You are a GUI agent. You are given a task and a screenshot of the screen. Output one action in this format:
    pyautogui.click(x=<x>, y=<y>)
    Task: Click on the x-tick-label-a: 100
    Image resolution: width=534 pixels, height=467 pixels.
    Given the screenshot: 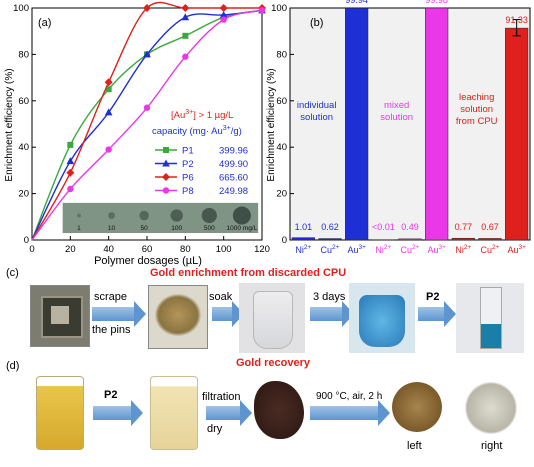 What is the action you would take?
    pyautogui.click(x=224, y=249)
    